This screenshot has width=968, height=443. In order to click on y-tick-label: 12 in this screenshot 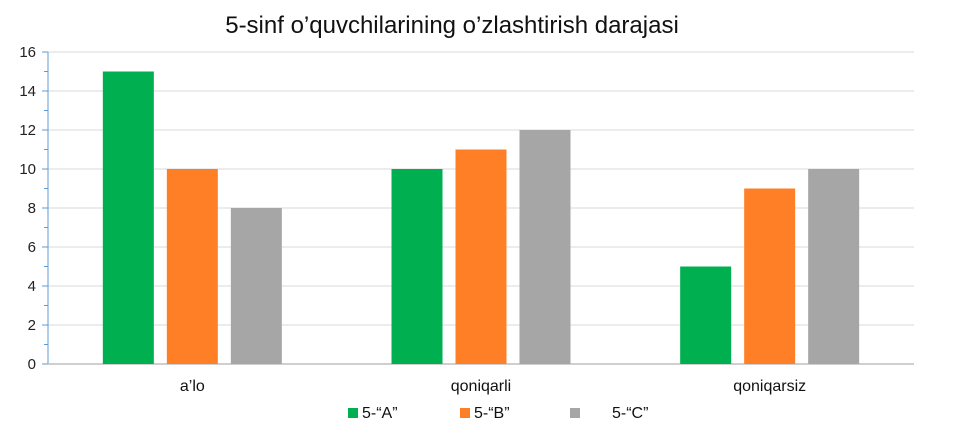, I will do `click(27, 130)`.